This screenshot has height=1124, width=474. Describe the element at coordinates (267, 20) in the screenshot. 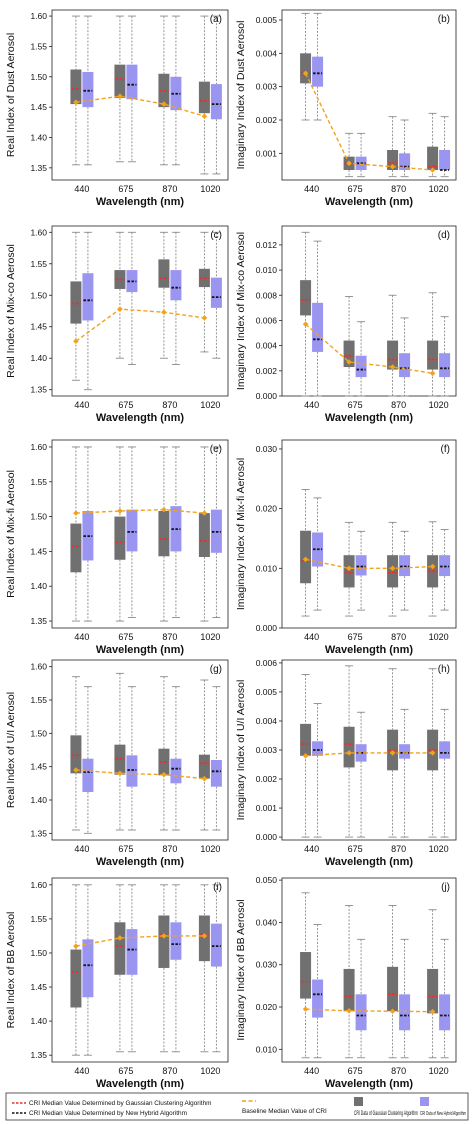

I see `y-tick-label: 0.005` at that location.